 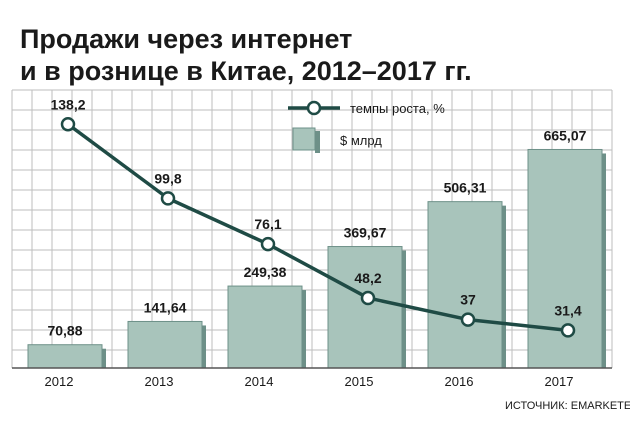 I want to click on bar-value-label: 369,67, so click(x=365, y=233).